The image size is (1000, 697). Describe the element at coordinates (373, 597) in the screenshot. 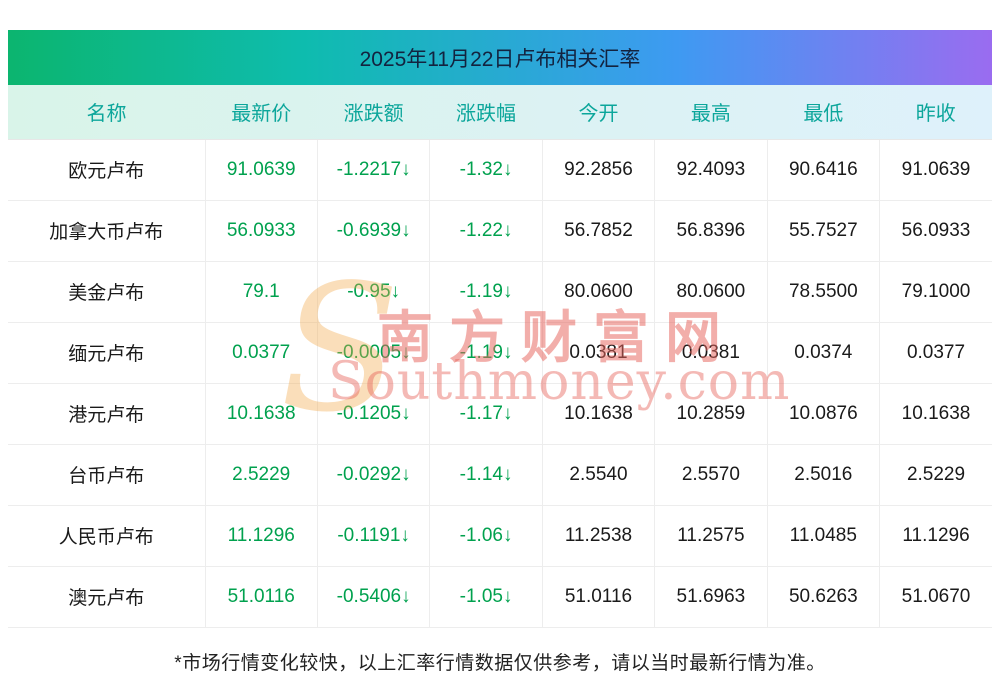

I see `cell-change: -0.5406↓` at that location.